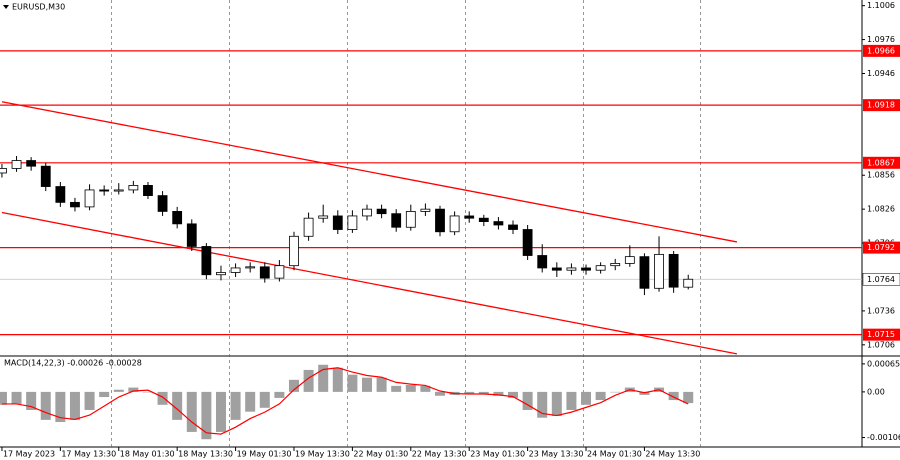 The height and width of the screenshot is (460, 900). Describe the element at coordinates (881, 344) in the screenshot. I see `y-tick-label: 1.0706` at that location.